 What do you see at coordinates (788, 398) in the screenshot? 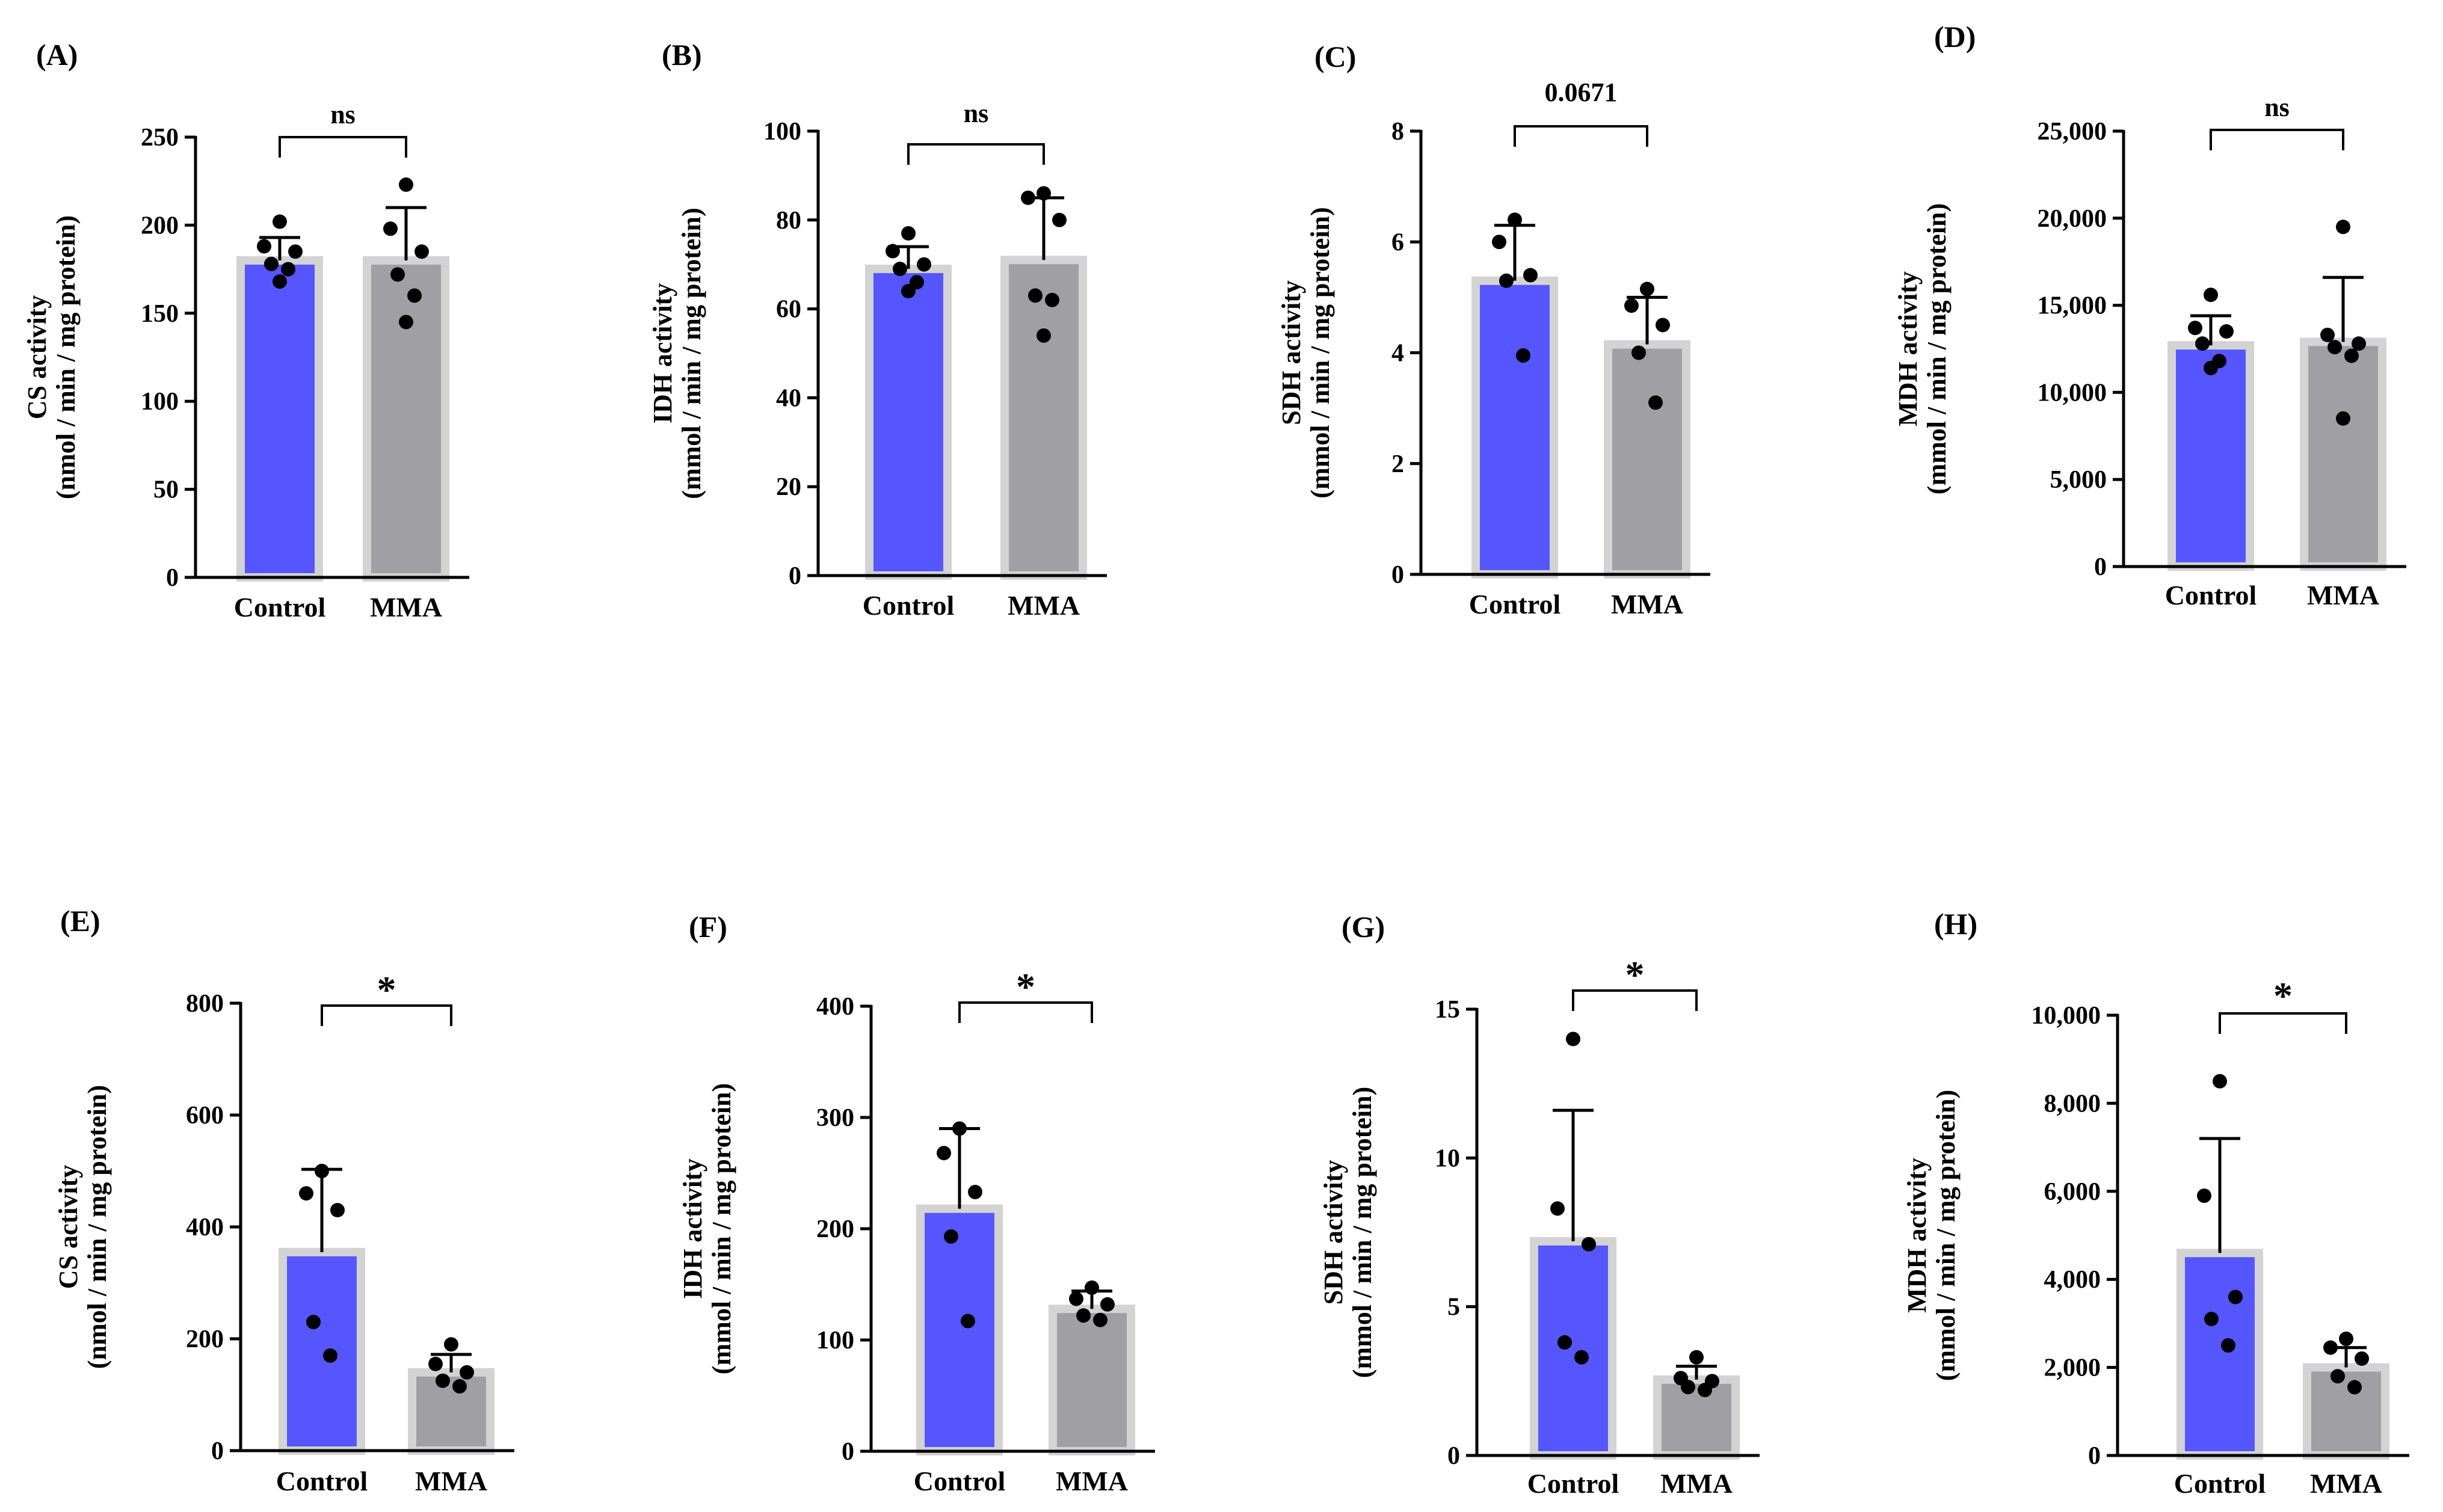
I see `y-tick-label: 40` at bounding box center [788, 398].